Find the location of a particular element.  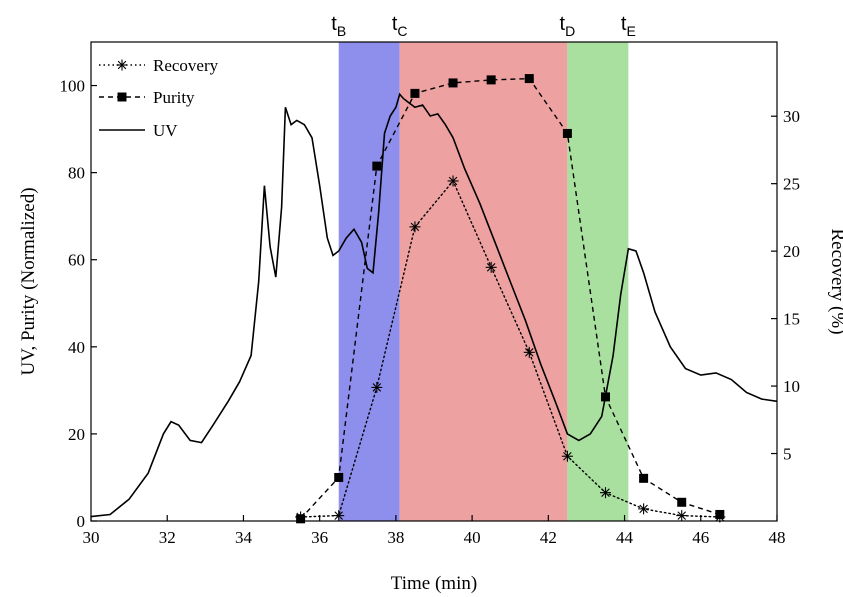

x-tick-label: 44 is located at coordinates (625, 537).